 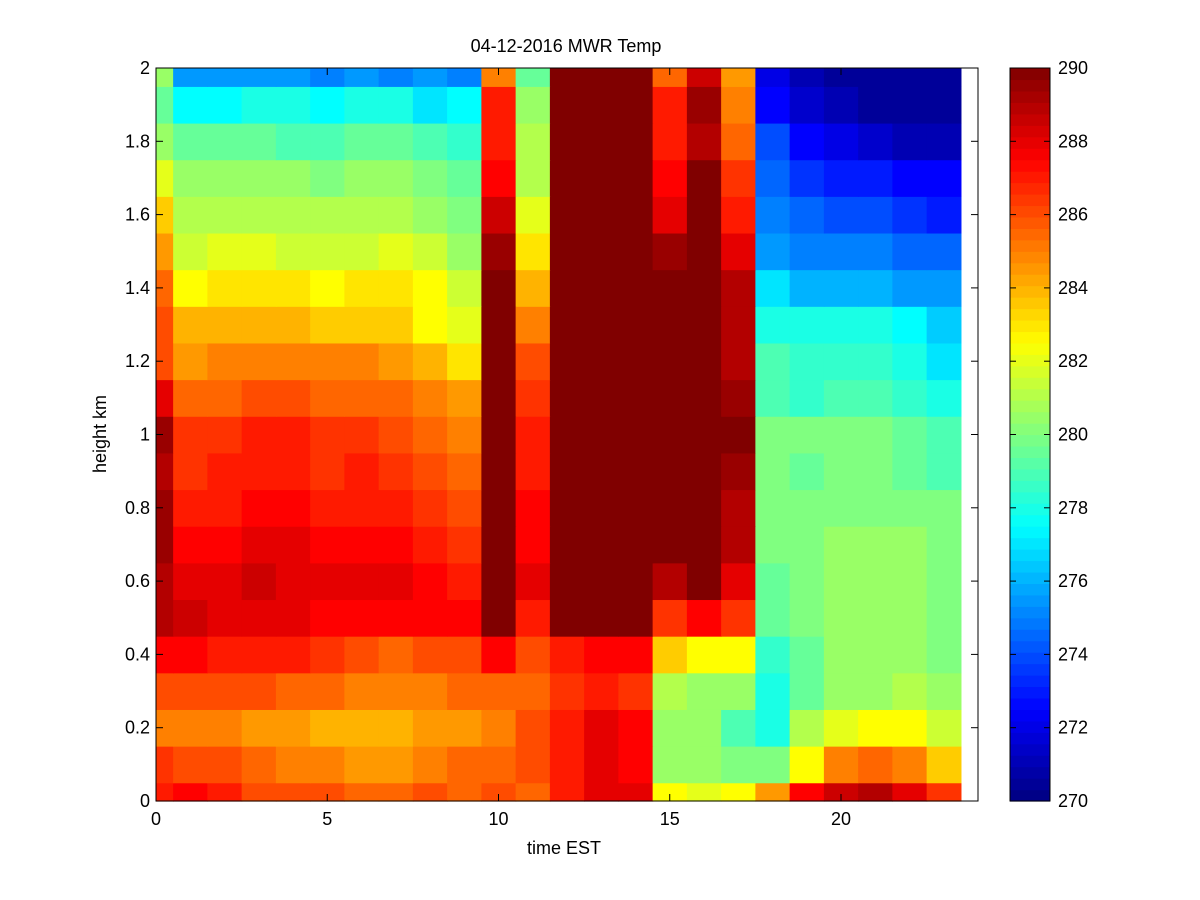 What do you see at coordinates (137, 361) in the screenshot?
I see `y-tick-label: 1.2` at bounding box center [137, 361].